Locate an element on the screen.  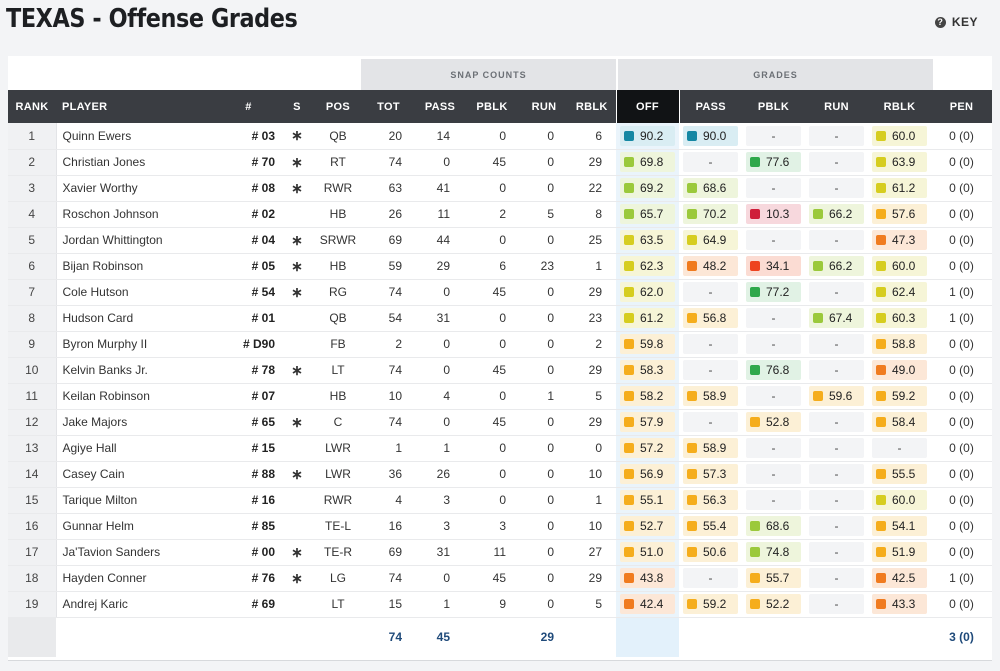
grade-value: 50.6 is located at coordinates (715, 552).